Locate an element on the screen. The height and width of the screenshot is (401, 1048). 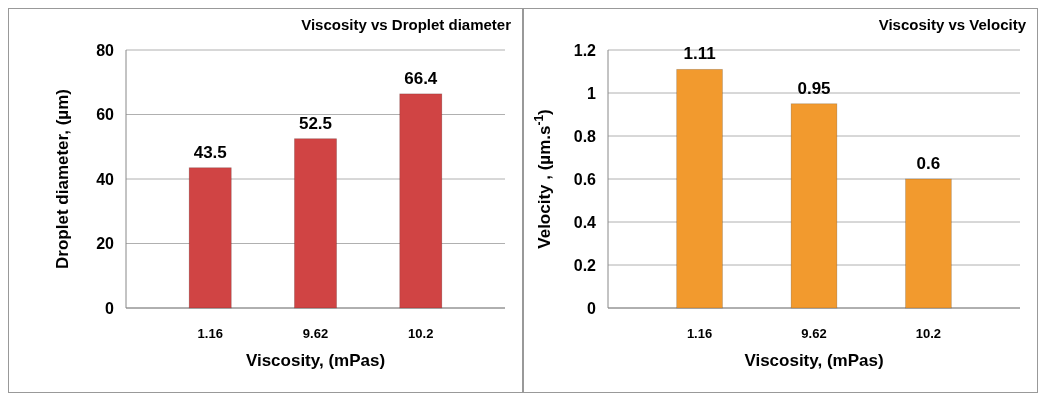
data-label: 1.11 is located at coordinates (699, 54).